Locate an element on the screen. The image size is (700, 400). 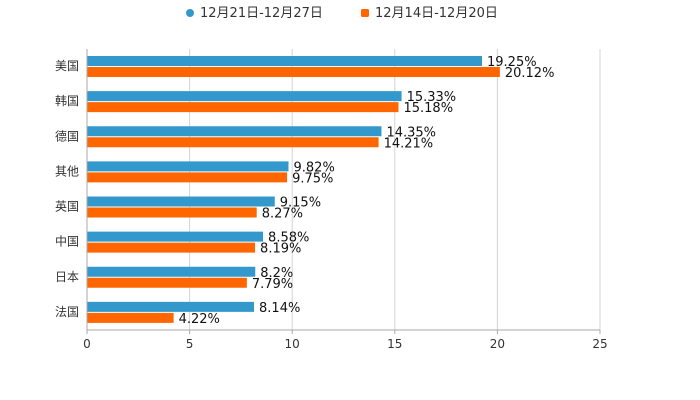
data-label: 8.58% is located at coordinates (288, 238).